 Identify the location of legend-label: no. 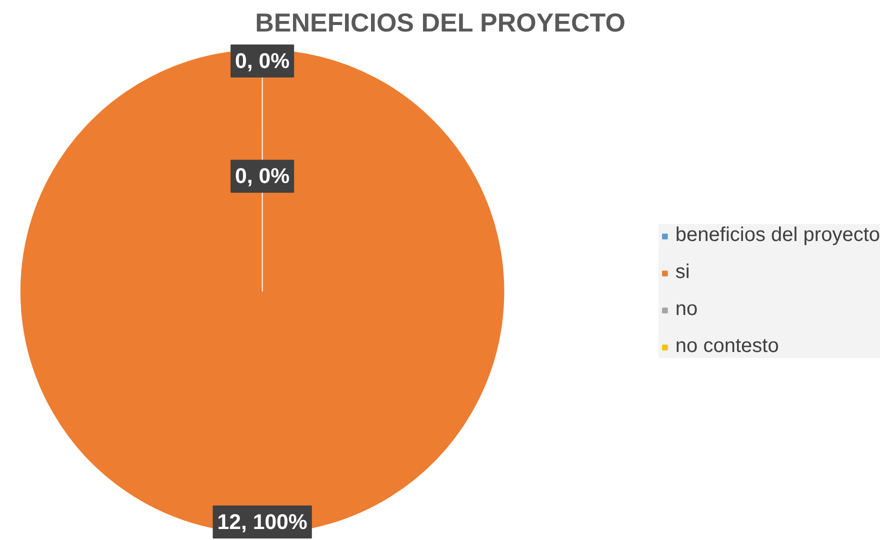
(686, 309).